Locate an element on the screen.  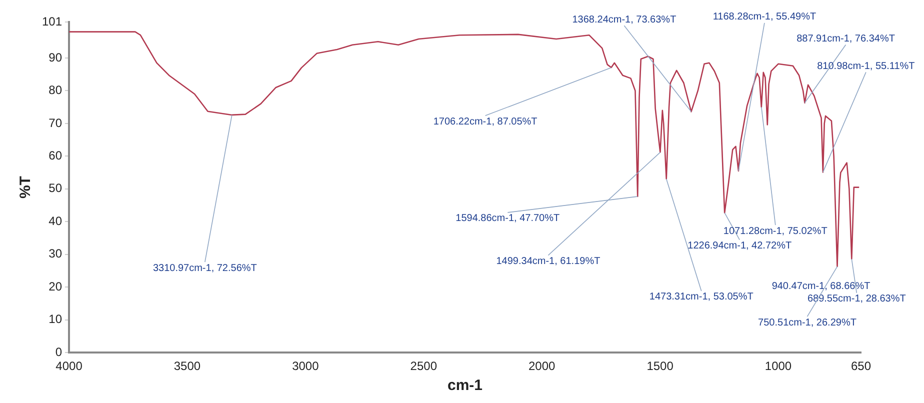
annotation: 3310.97cm-1, 72.56%T is located at coordinates (204, 268).